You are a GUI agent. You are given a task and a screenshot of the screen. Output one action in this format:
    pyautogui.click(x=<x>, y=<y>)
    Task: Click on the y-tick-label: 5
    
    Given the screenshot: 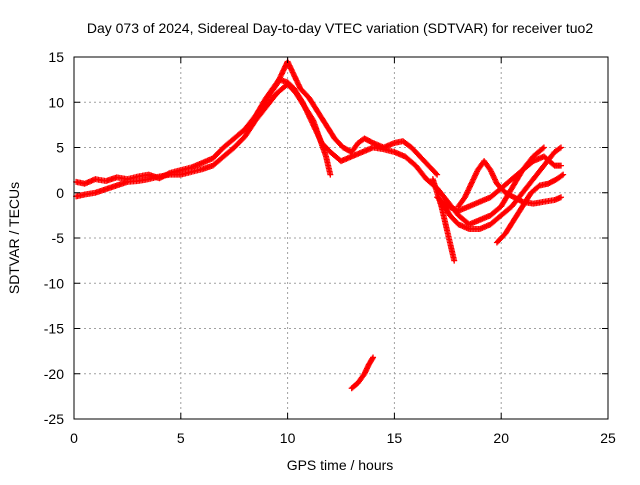 What is the action you would take?
    pyautogui.click(x=60, y=148)
    